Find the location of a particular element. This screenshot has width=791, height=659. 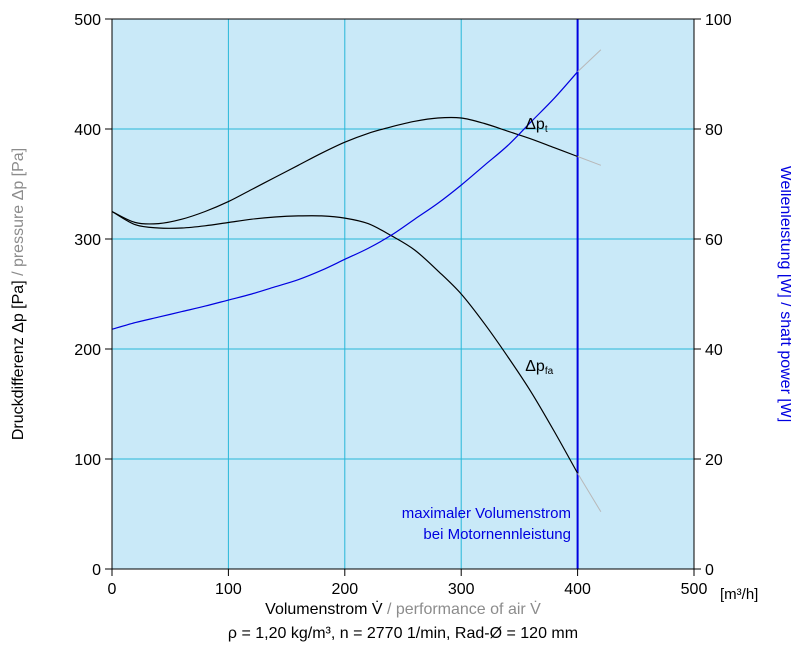

y-right-tick-label-0: 0 is located at coordinates (709, 570).